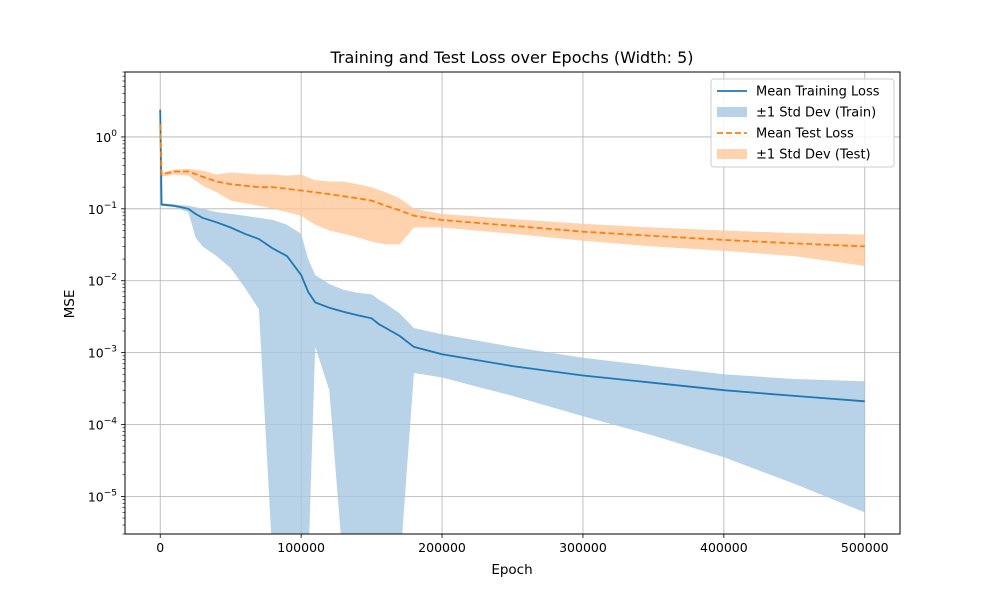 The width and height of the screenshot is (1000, 600). I want to click on legend-entry-label: Mean Training Loss, so click(818, 92).